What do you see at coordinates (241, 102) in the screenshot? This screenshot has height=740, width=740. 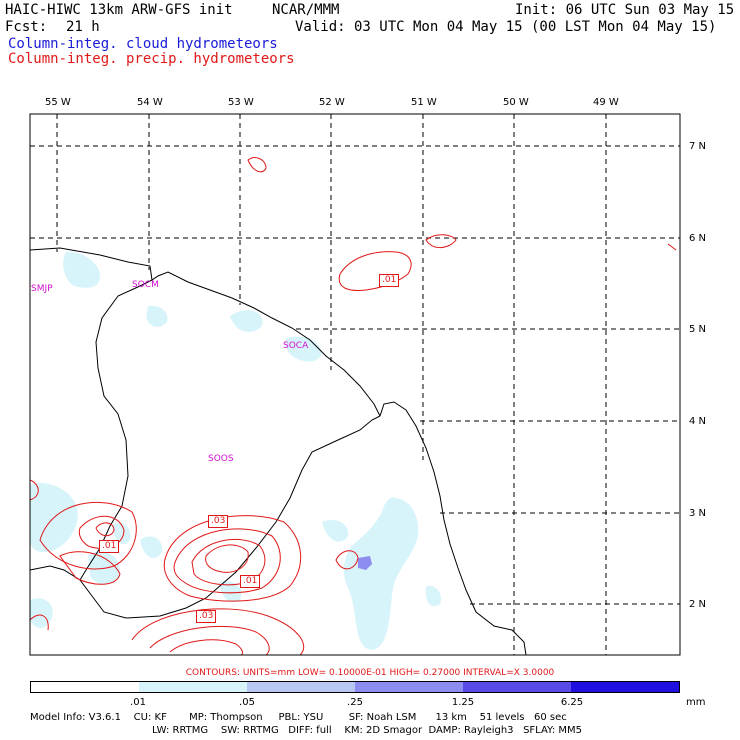 I see `lon-label-53w: 53 W` at bounding box center [241, 102].